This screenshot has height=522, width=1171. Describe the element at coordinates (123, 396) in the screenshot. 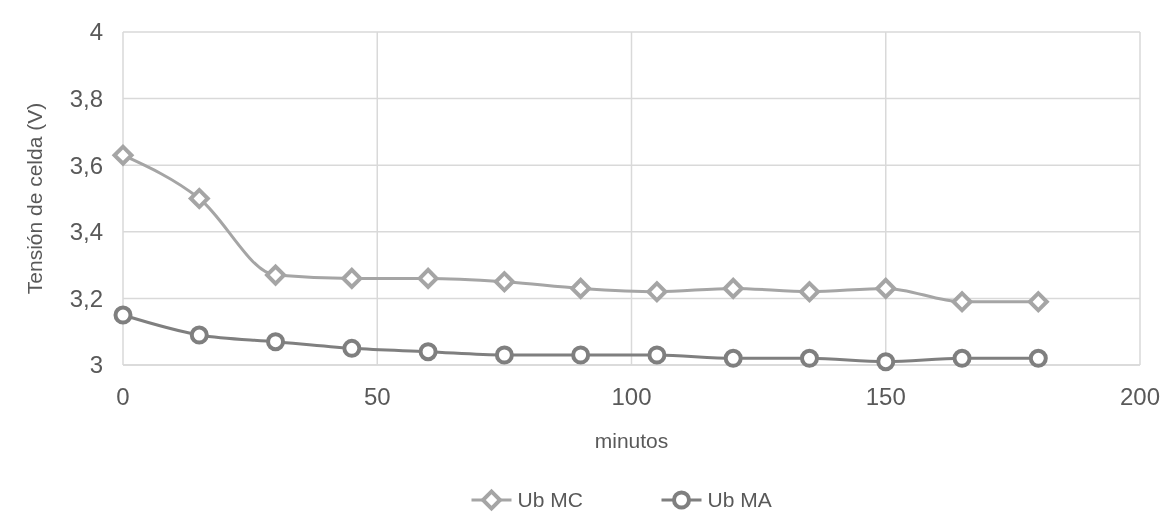

I see `x-tick-label: 0` at that location.